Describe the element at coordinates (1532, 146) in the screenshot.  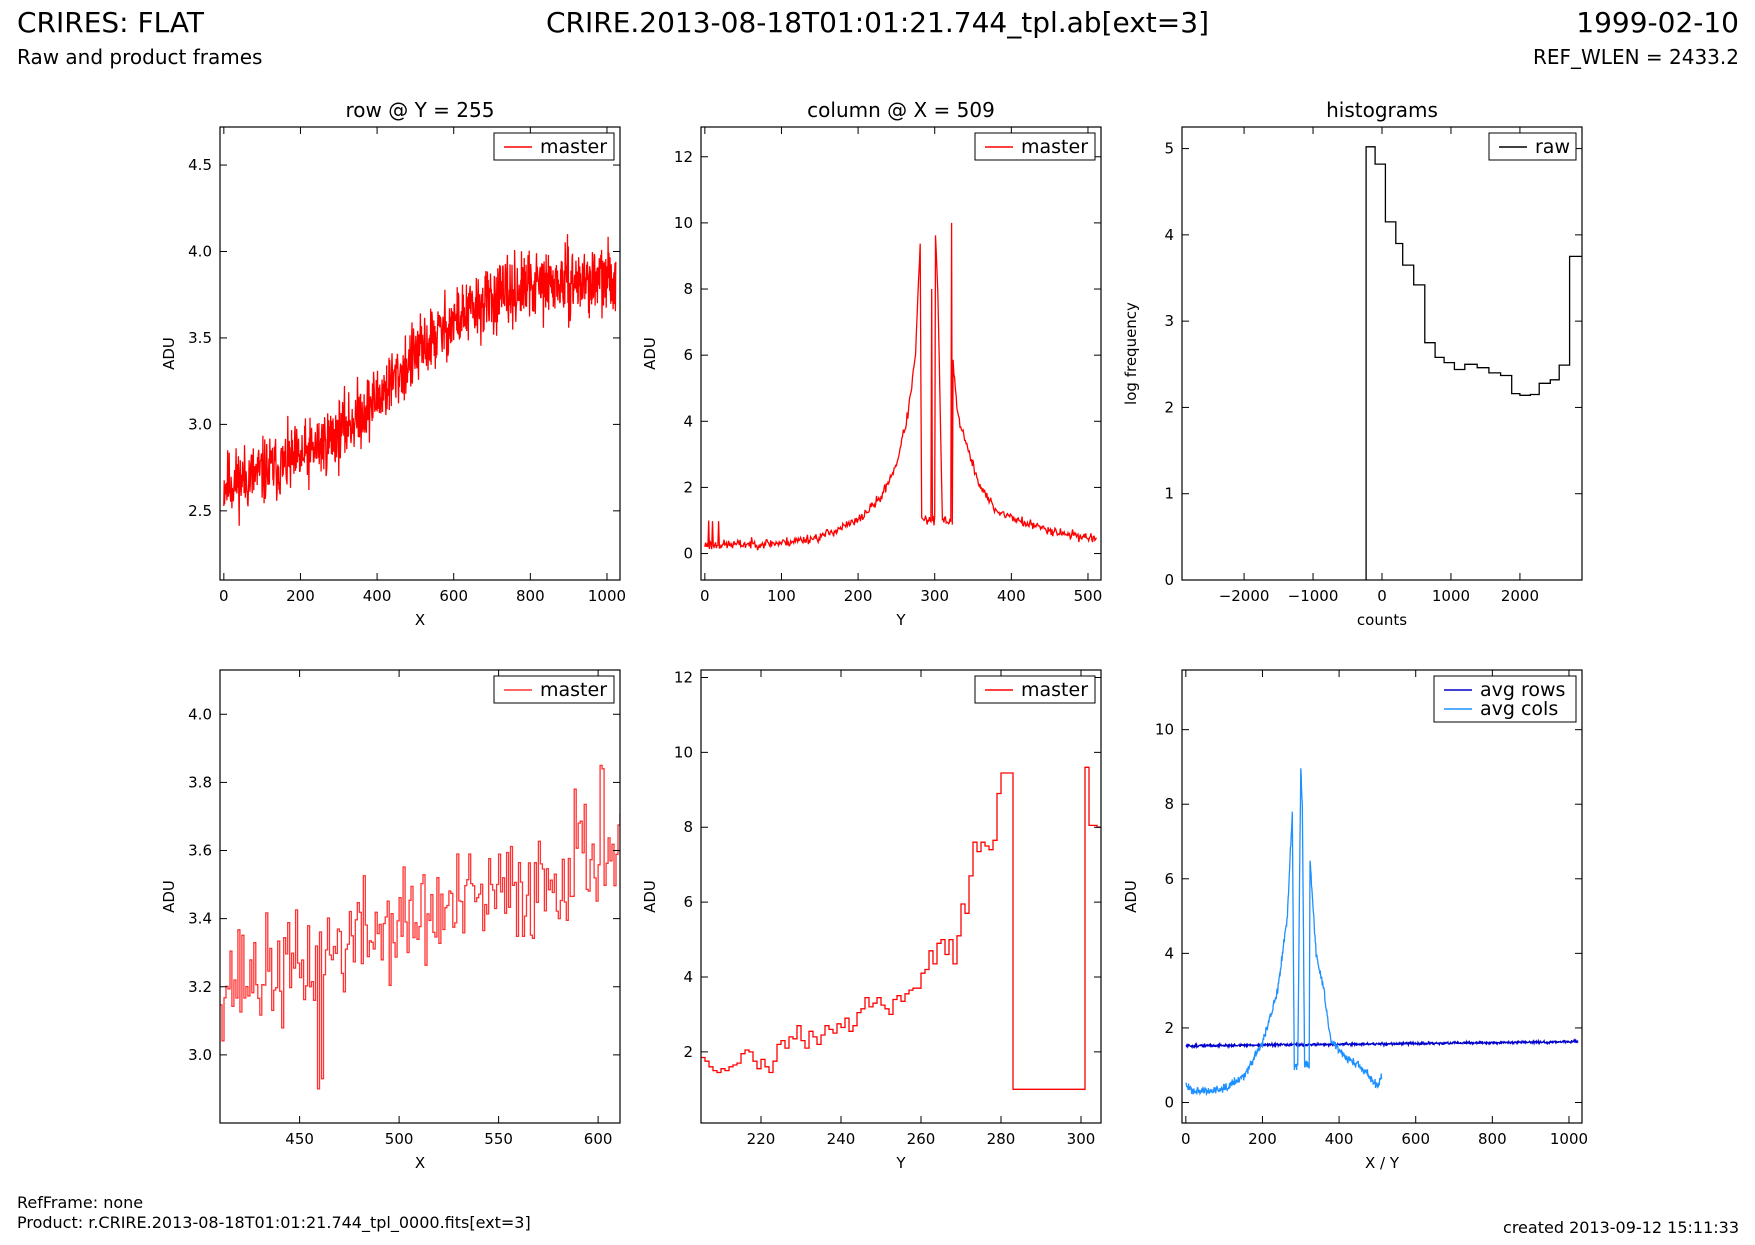
I see `legend: raw` at that location.